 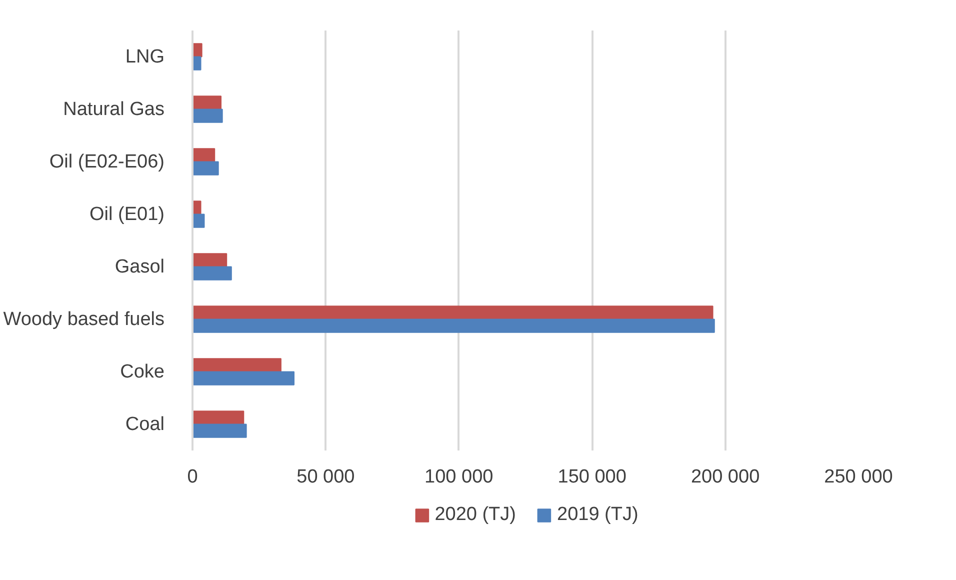 I want to click on y-tick-label: Woody based fuels, so click(x=83, y=319).